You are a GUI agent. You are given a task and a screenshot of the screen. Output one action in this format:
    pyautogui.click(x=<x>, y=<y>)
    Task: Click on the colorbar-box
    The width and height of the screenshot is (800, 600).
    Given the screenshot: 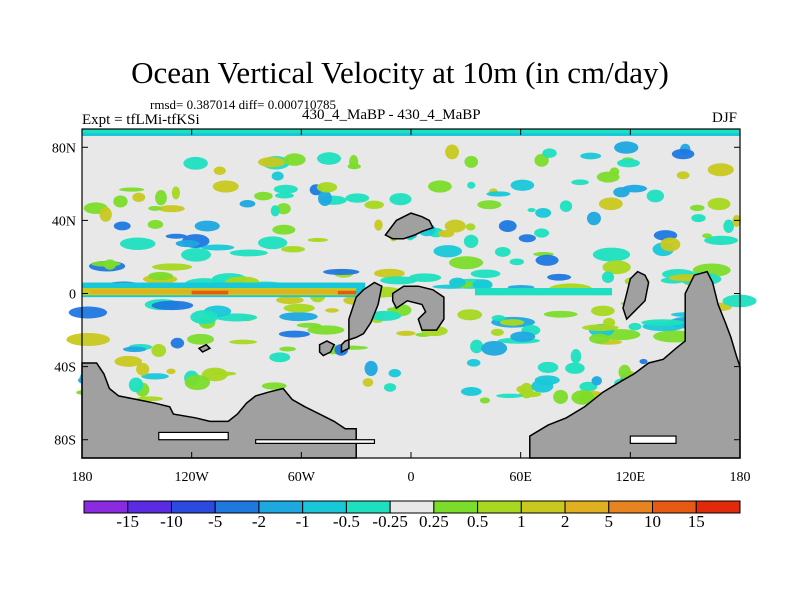 What is the action you would take?
    pyautogui.click(x=718, y=507)
    